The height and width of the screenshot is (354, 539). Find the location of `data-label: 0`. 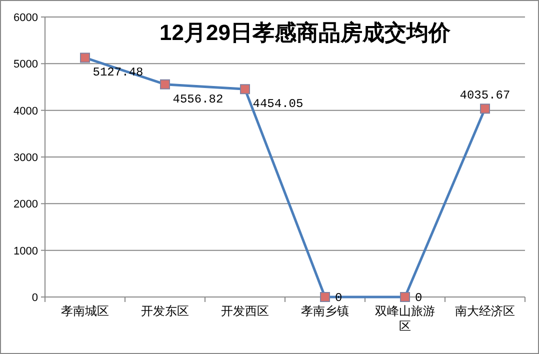

data-label: 0 is located at coordinates (418, 298).